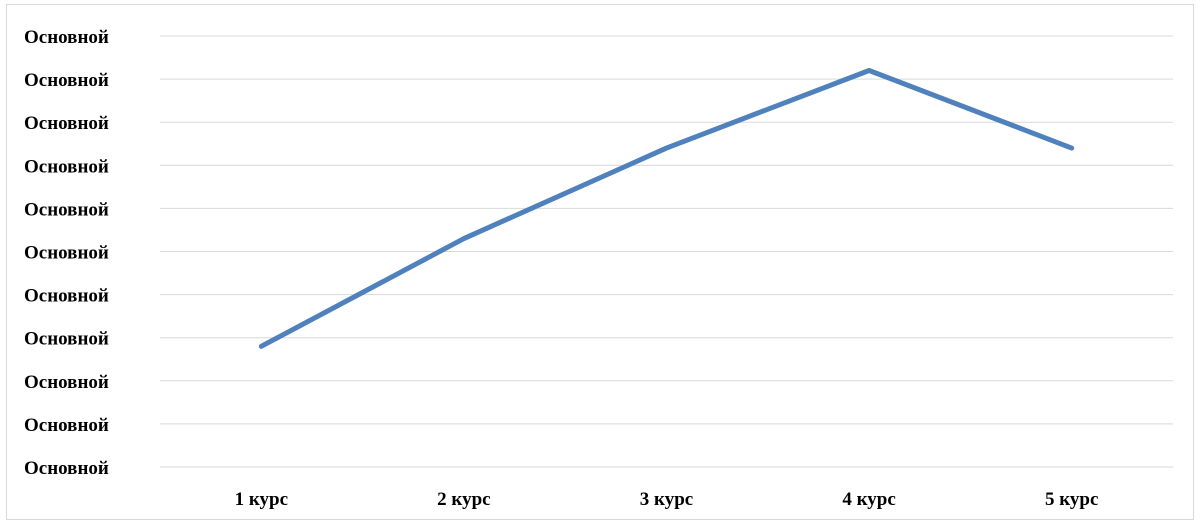 Image resolution: width=1202 pixels, height=526 pixels. I want to click on x-tick-label: 3 курс, so click(666, 499).